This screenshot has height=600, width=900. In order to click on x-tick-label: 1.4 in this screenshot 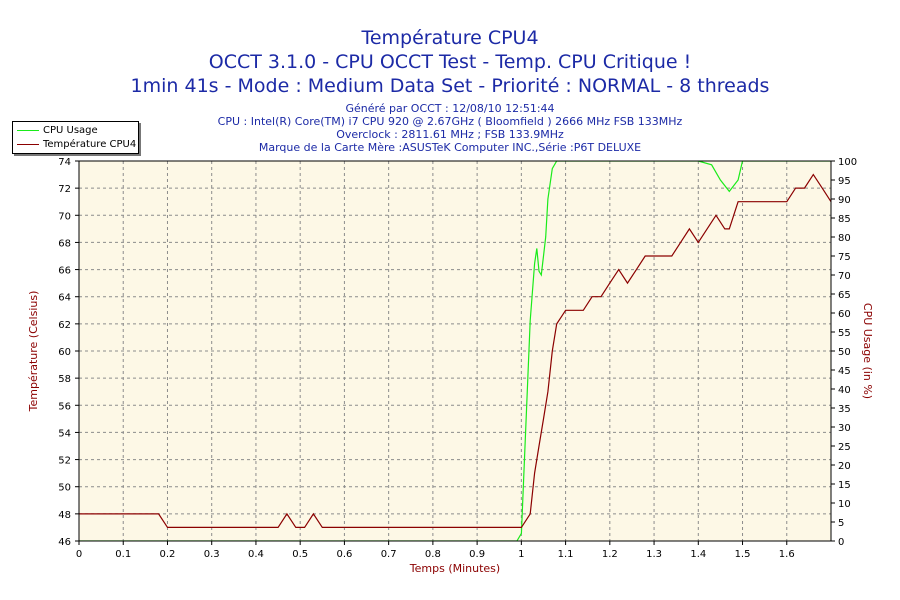, I will do `click(698, 554)`.